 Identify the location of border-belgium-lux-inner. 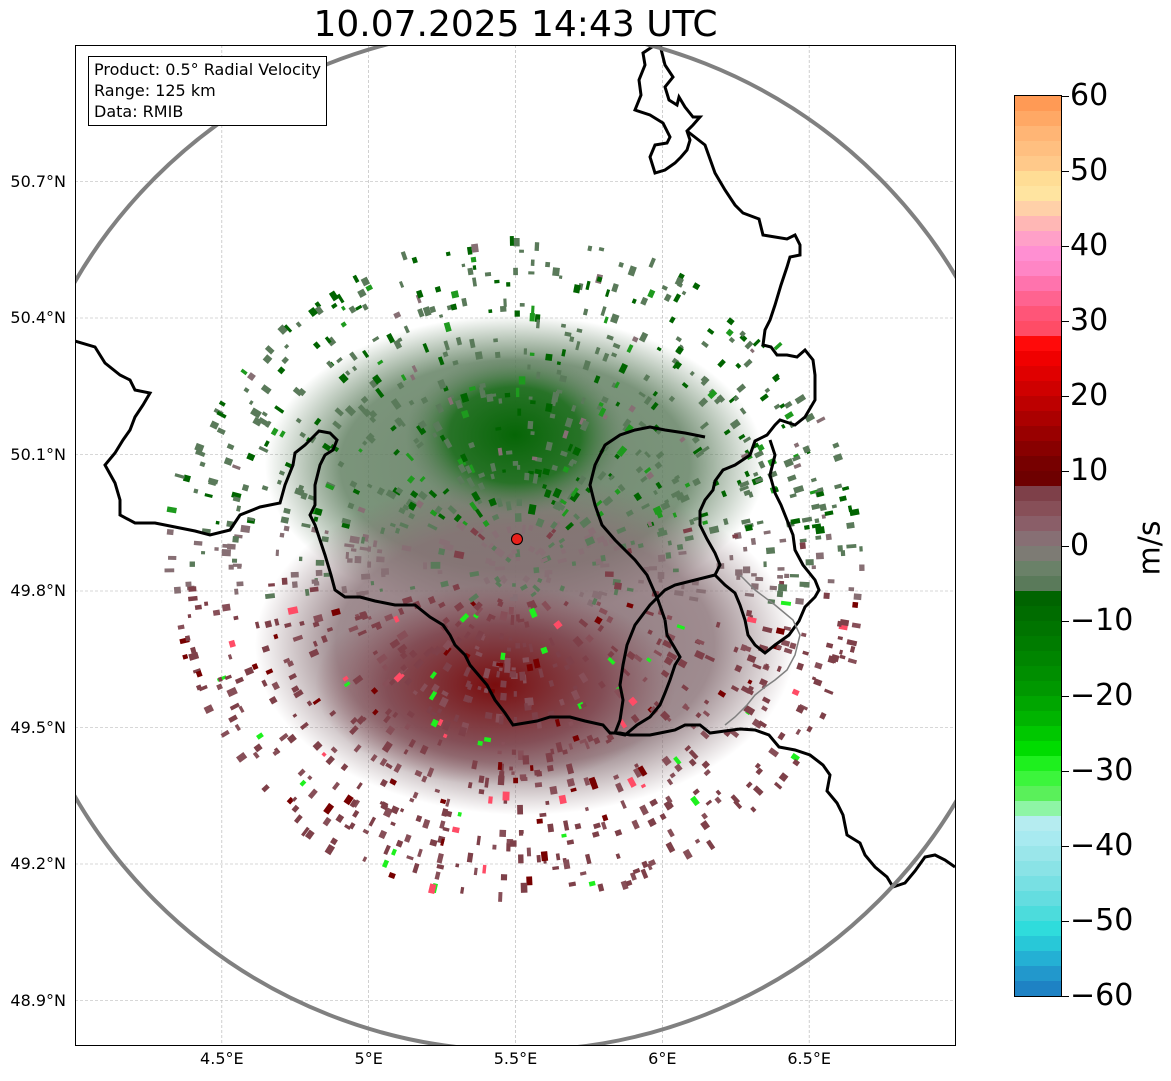
(647, 523).